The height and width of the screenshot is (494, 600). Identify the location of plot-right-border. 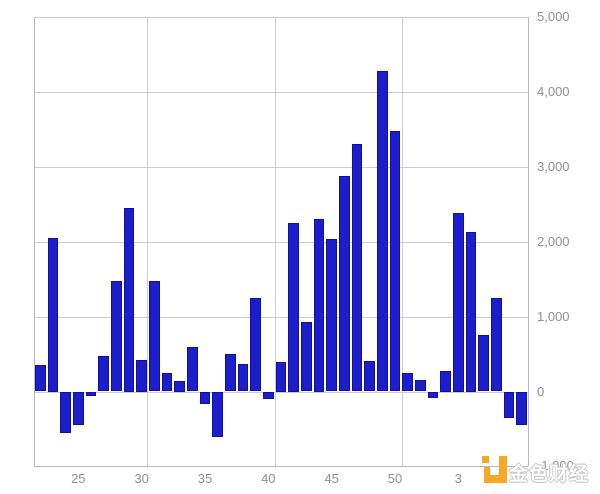
(528, 241).